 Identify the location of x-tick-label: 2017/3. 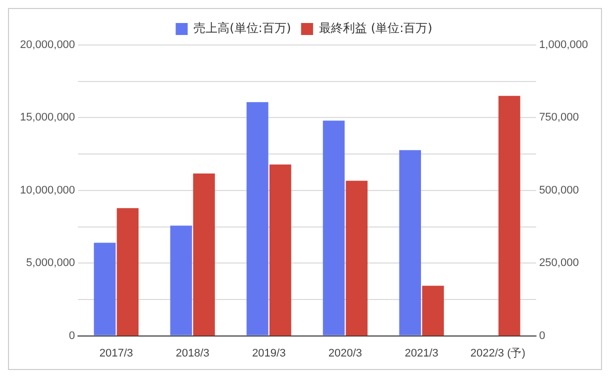
(116, 353).